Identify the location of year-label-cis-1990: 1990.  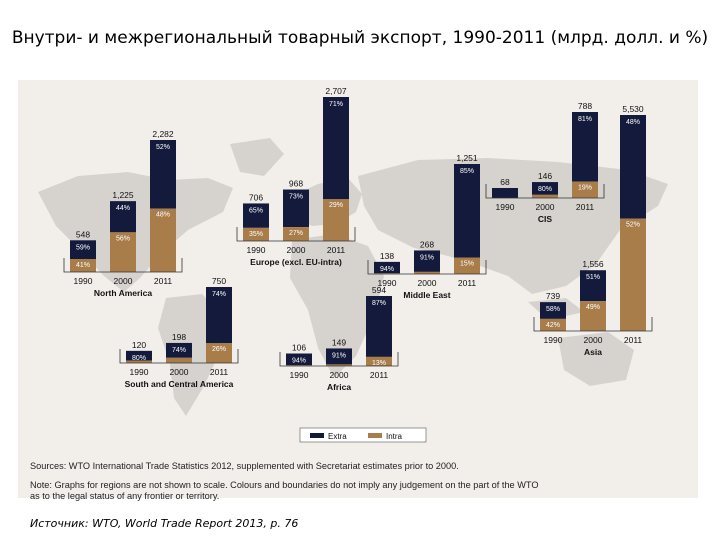
(505, 207).